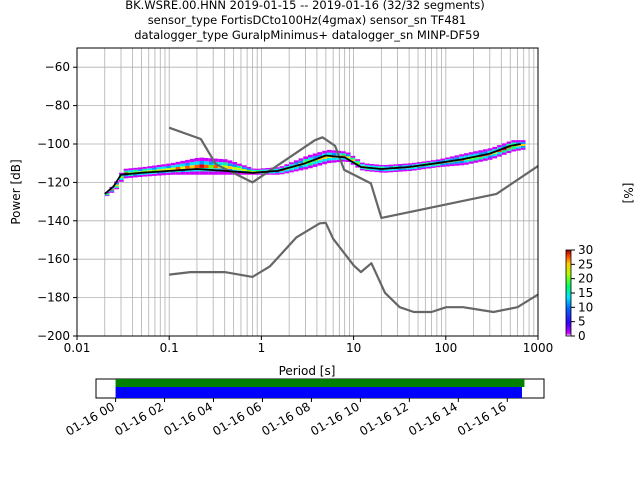  Describe the element at coordinates (237, 418) in the screenshot. I see `timeline-tick-label: 01-16 06` at that location.